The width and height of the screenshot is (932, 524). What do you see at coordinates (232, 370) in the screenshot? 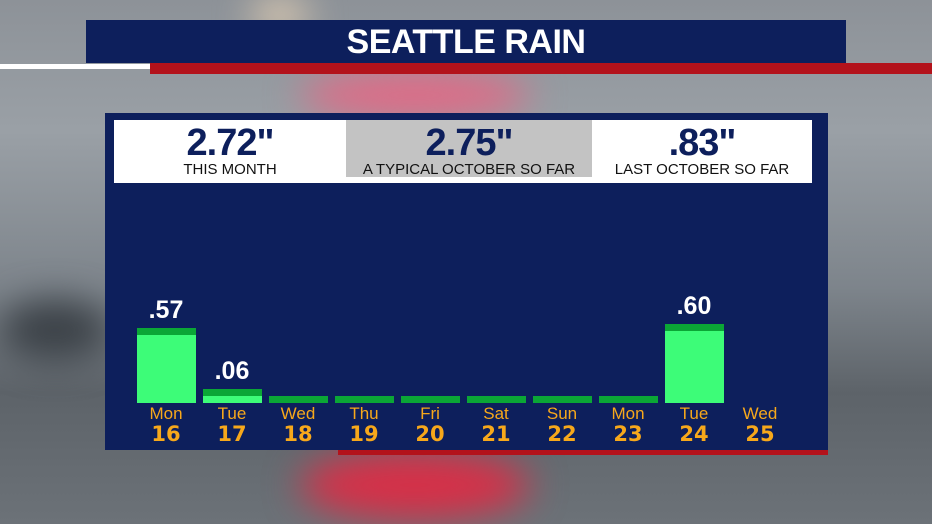
I see `data-label: .06` at bounding box center [232, 370].